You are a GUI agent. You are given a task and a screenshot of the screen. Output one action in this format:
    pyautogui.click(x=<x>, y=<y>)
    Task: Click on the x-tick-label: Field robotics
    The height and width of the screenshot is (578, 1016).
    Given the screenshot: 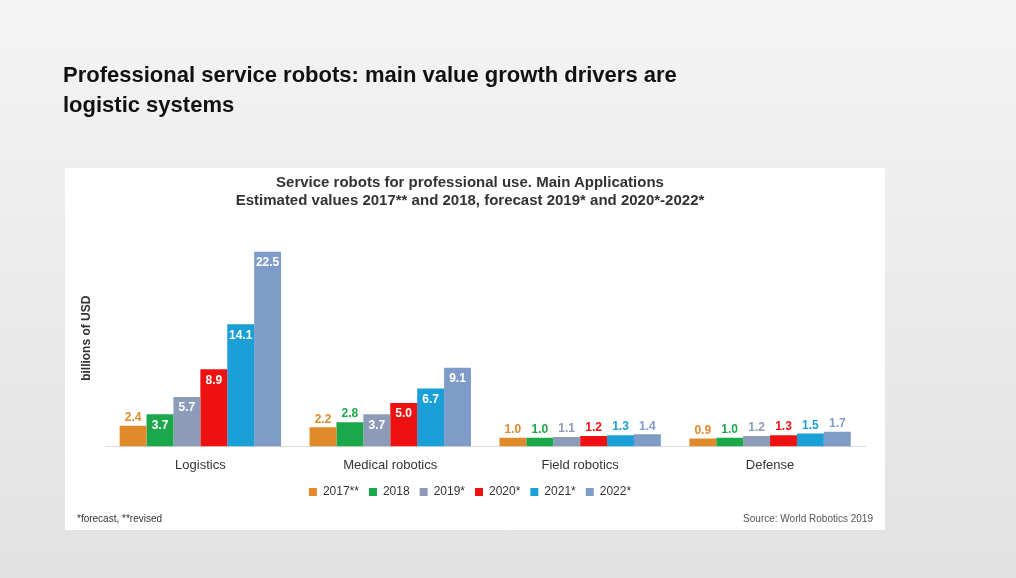 What is the action you would take?
    pyautogui.click(x=580, y=464)
    